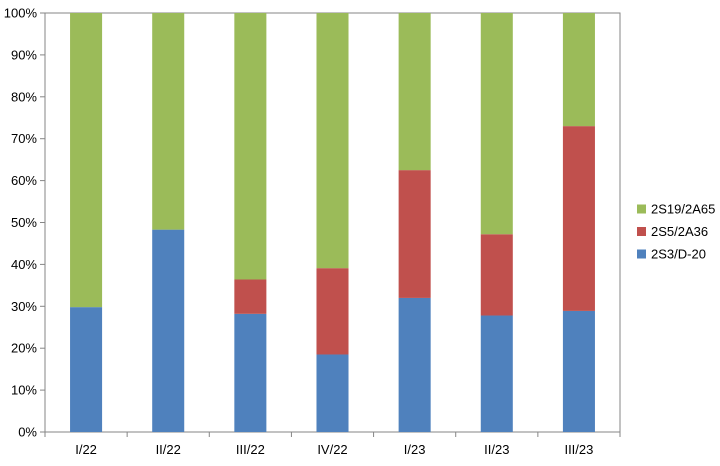 Image resolution: width=720 pixels, height=466 pixels. Describe the element at coordinates (86, 449) in the screenshot. I see `x-tick-label: I/22` at that location.